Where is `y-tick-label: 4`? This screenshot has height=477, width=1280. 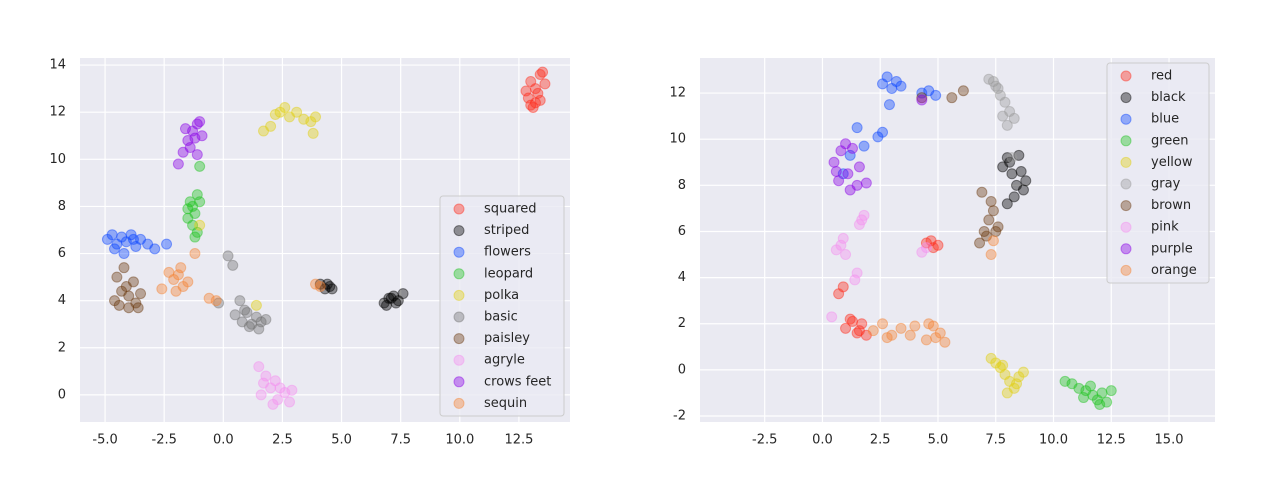
y-tick-label: 4 is located at coordinates (682, 277).